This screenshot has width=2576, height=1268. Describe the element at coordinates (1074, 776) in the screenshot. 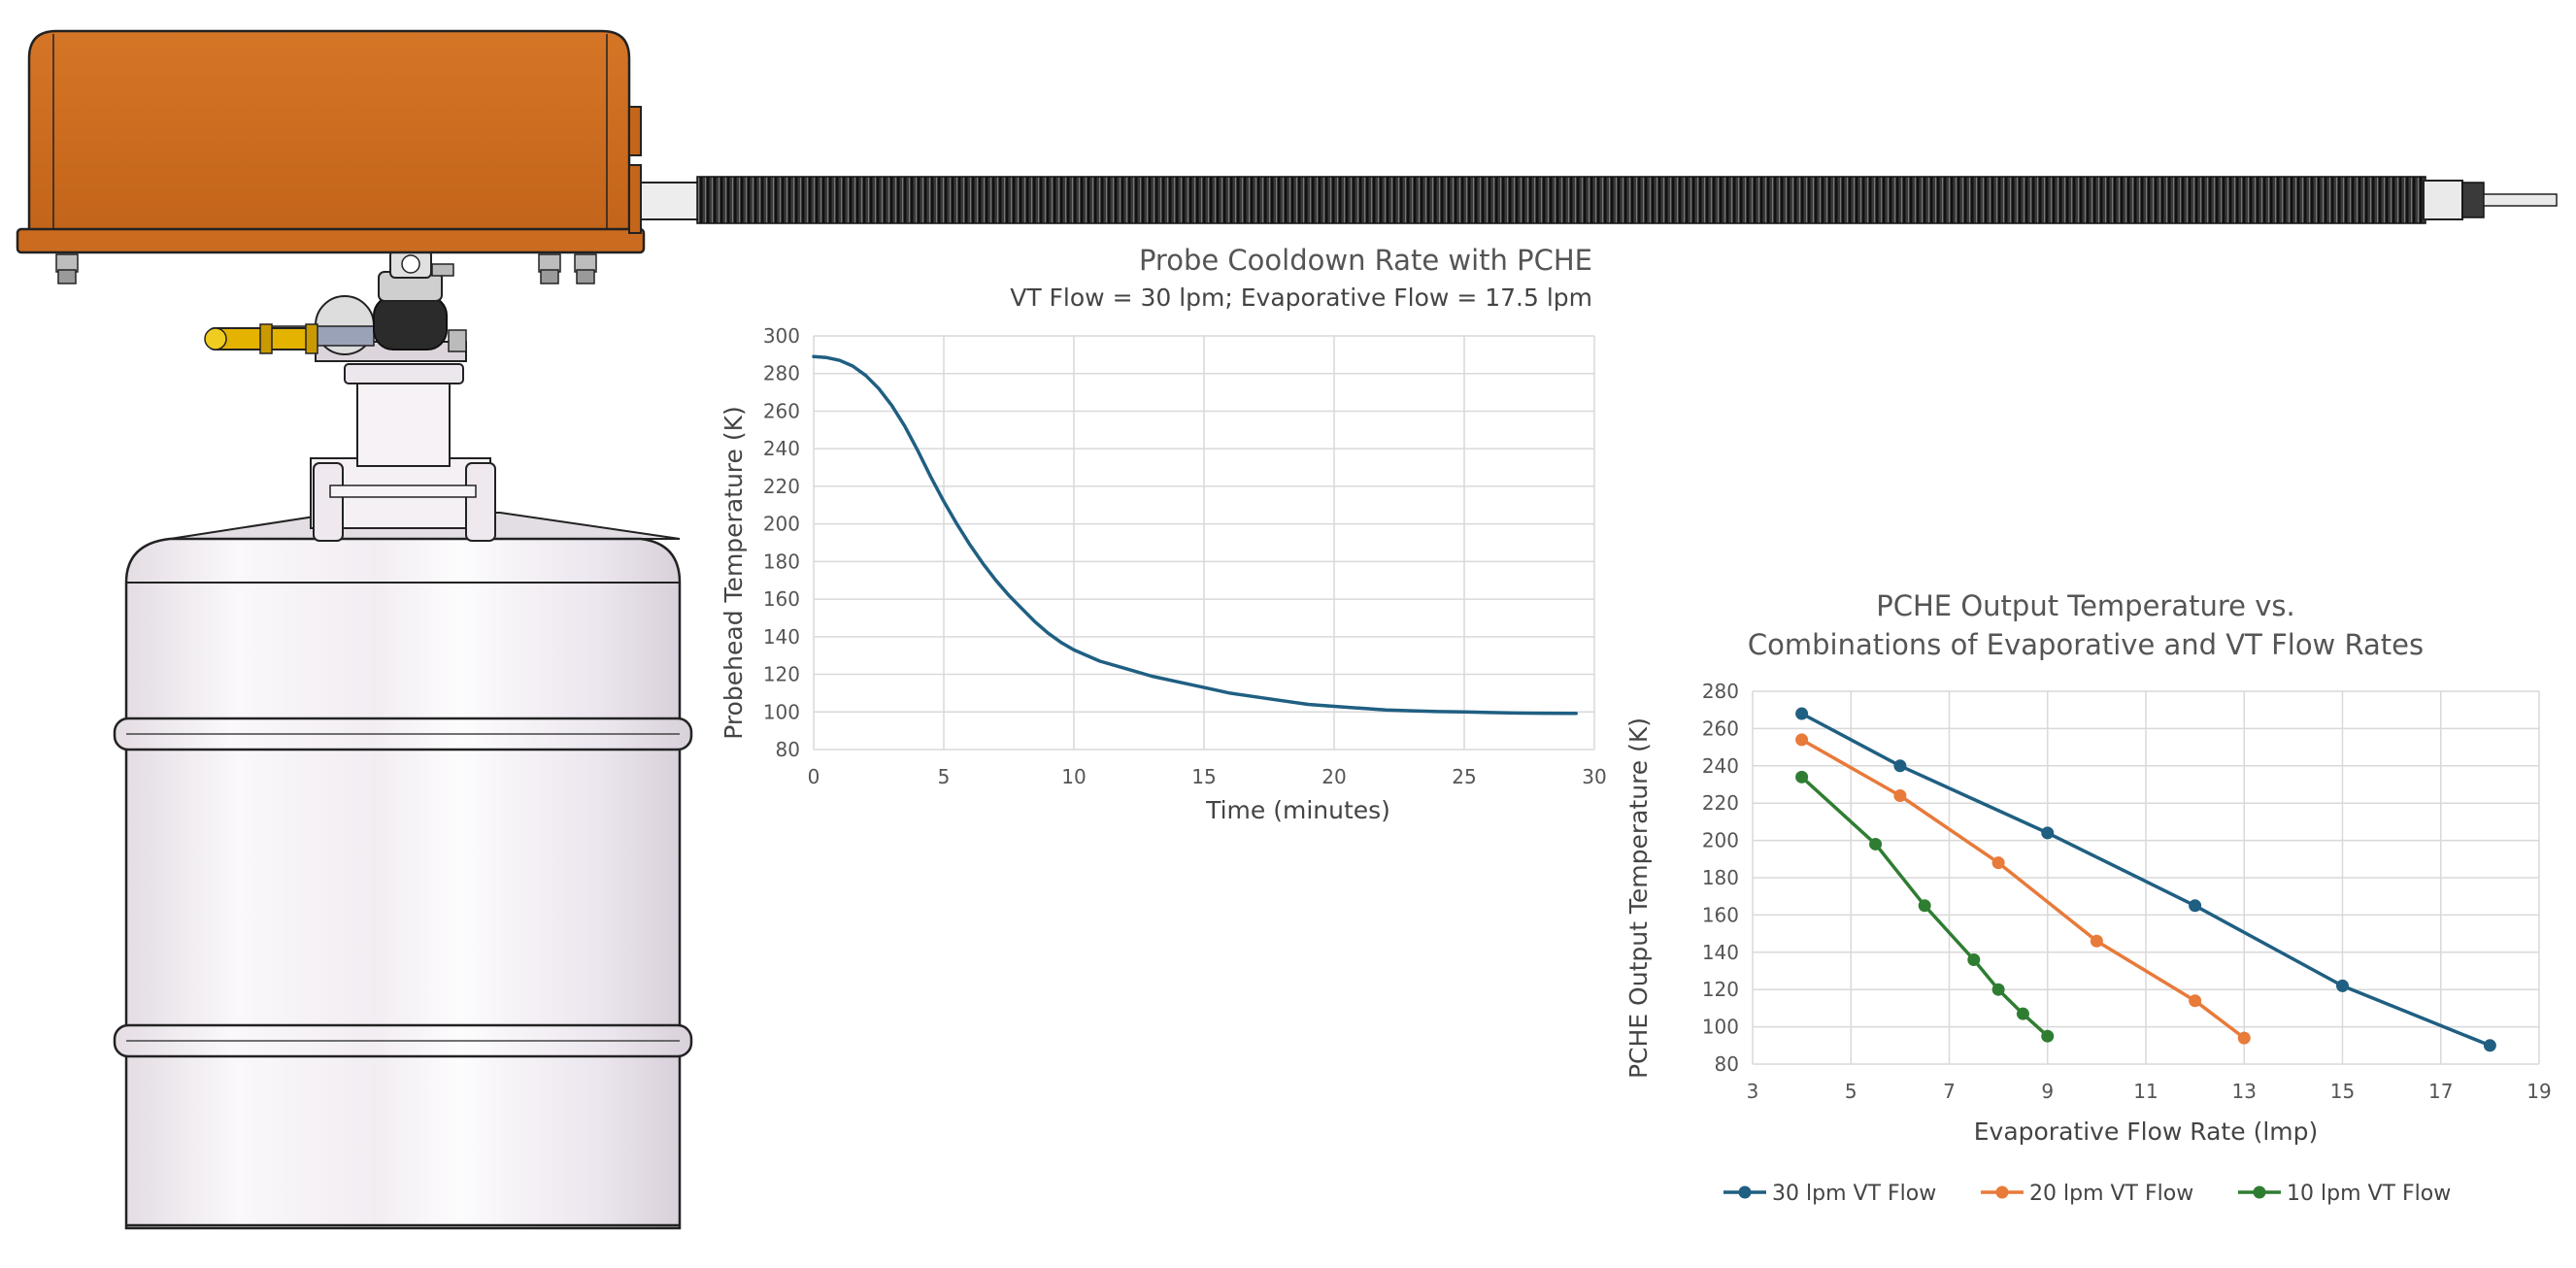

I see `x-tick-label: 10` at that location.